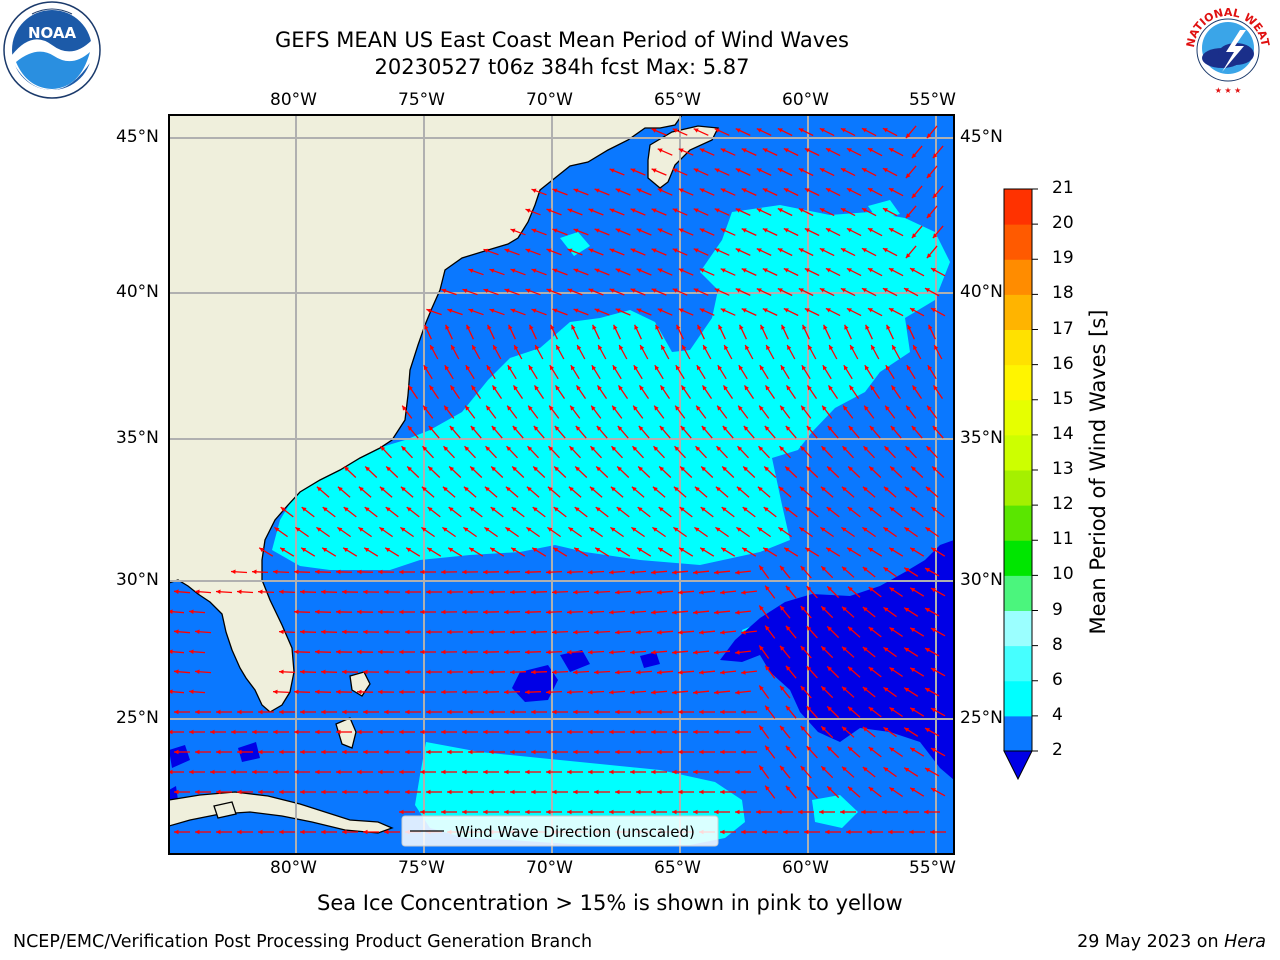  What do you see at coordinates (1151, 942) in the screenshot?
I see `footer-date-text: 29 May 2023 on` at bounding box center [1151, 942].